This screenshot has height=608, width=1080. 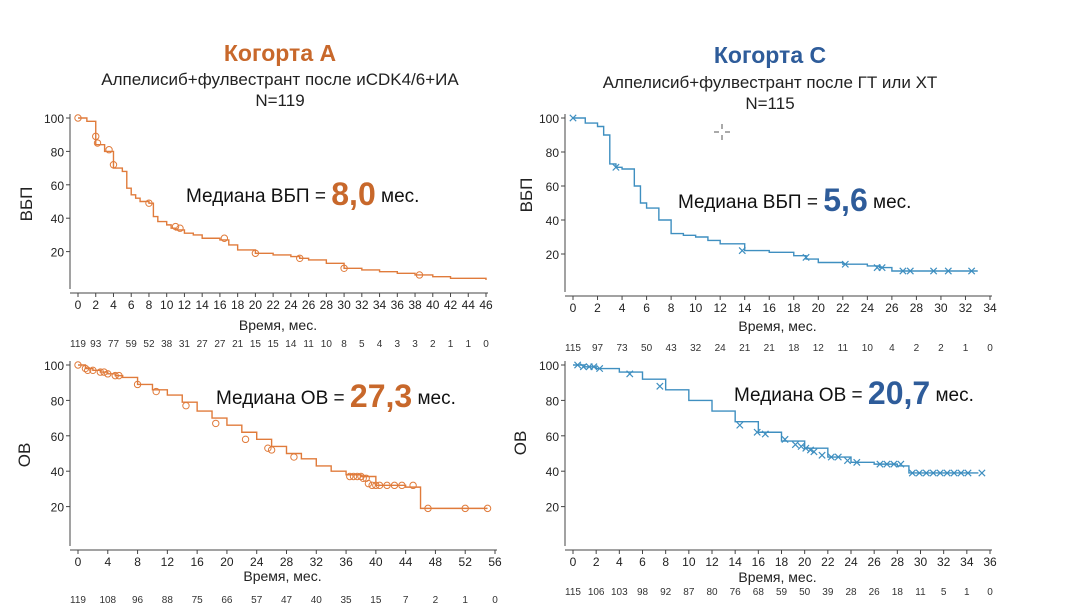 I want to click on at-risk-count: 12, so click(x=819, y=348).